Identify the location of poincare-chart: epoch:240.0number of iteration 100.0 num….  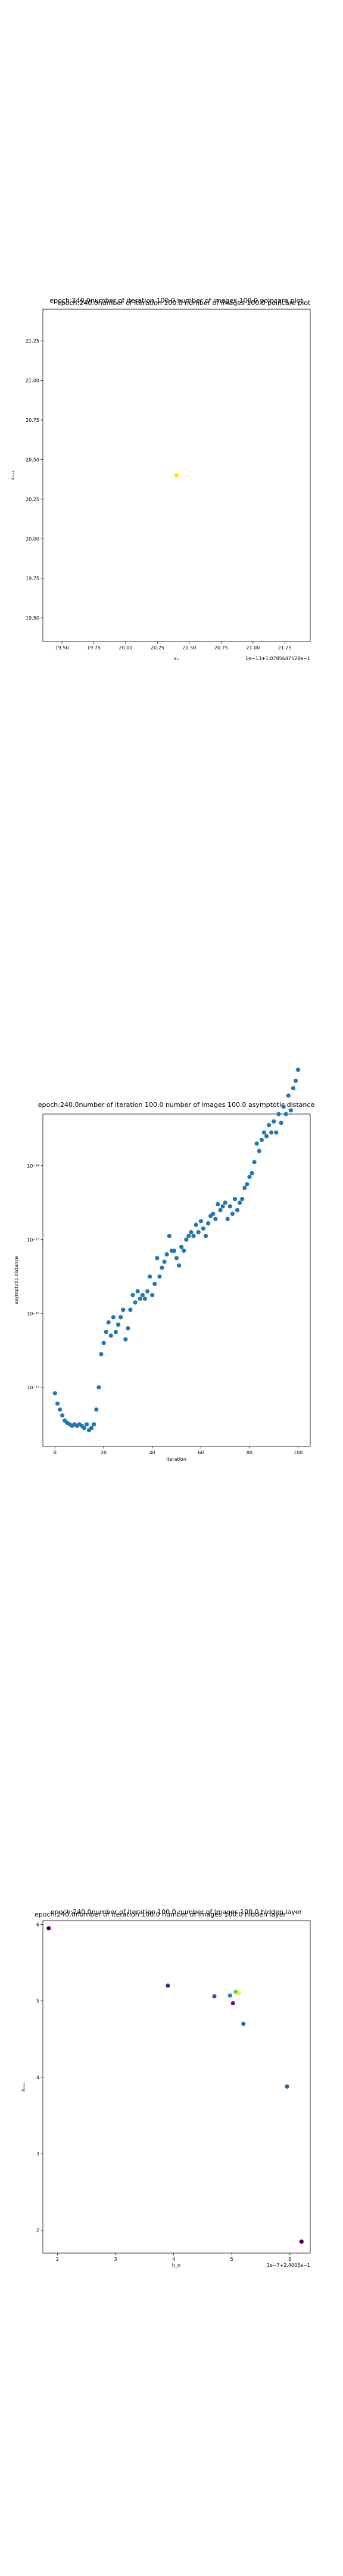
(161, 479).